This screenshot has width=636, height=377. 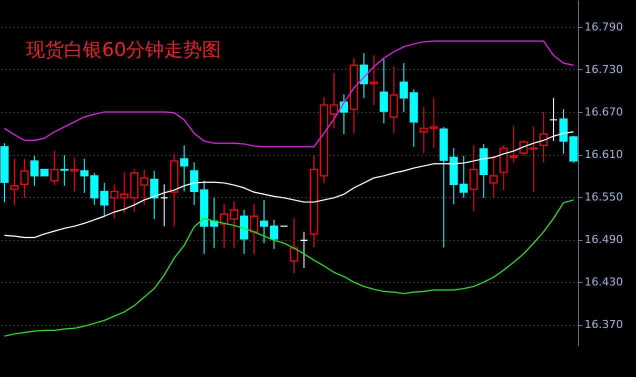 I want to click on y-tick-label: 16.550, so click(x=603, y=197).